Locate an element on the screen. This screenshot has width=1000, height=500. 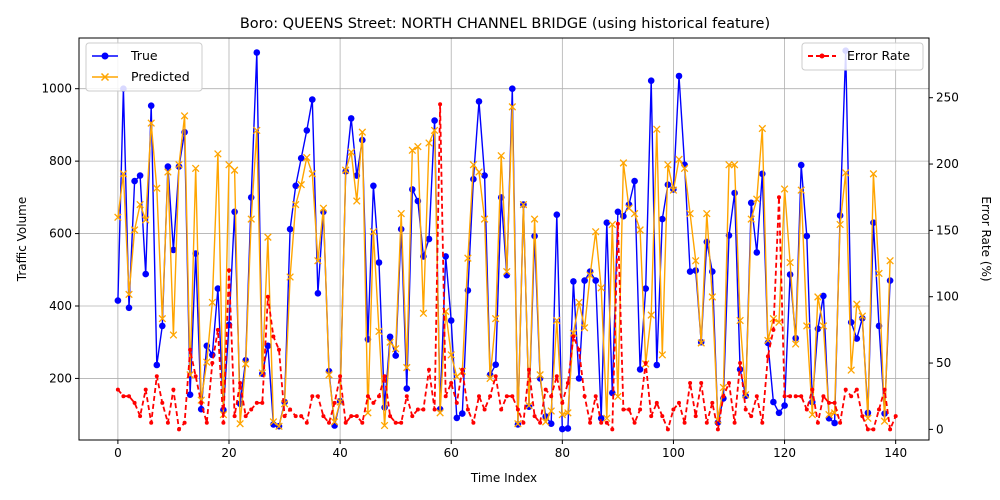
y-tick-label: 1000 is located at coordinates (56, 89).